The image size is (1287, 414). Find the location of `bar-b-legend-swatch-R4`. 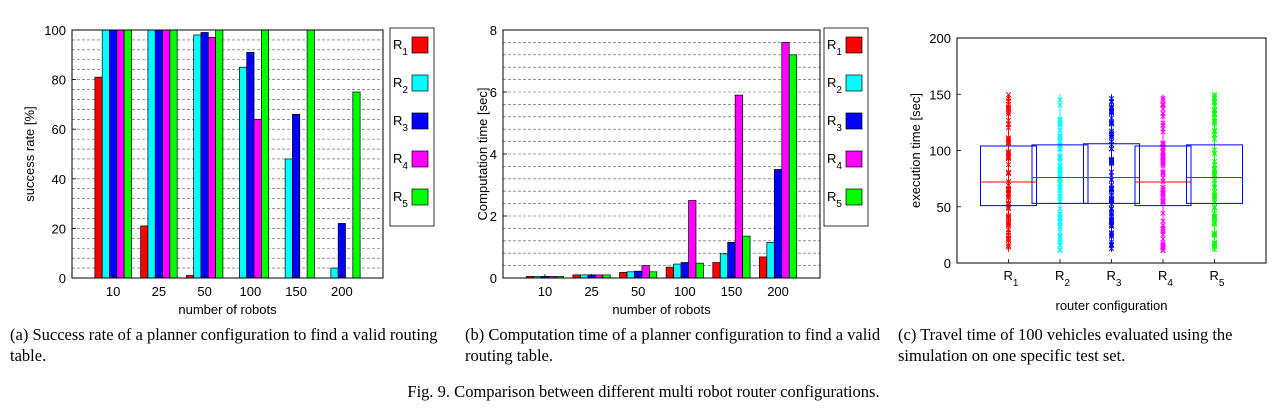

bar-b-legend-swatch-R4 is located at coordinates (854, 159).